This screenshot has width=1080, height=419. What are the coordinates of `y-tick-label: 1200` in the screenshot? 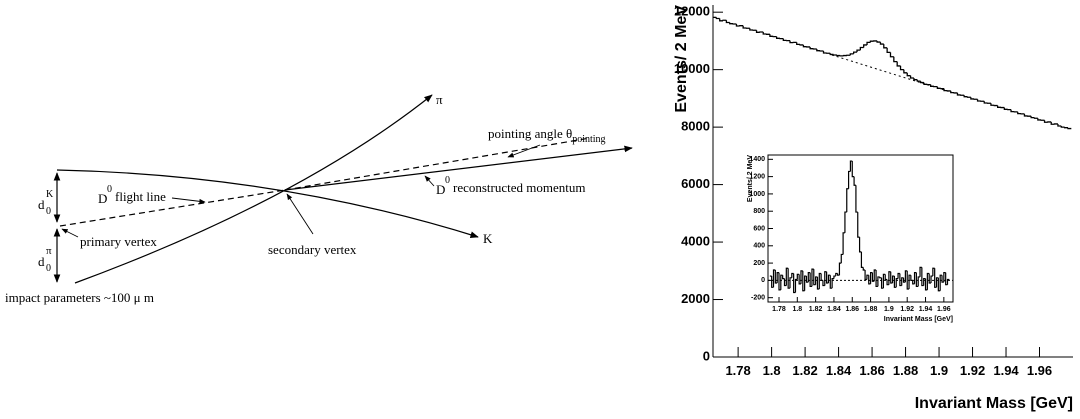 It's located at (757, 176).